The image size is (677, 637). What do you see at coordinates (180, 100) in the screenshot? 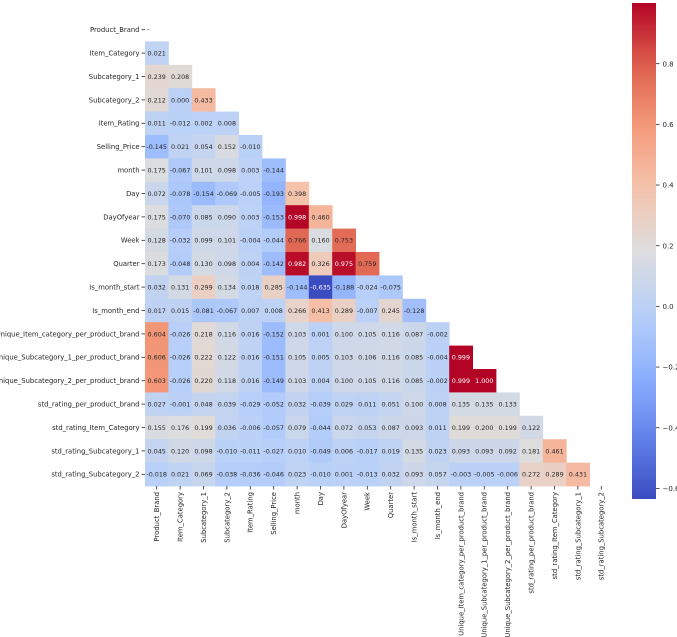
I see `cell-value-label: 0.000` at bounding box center [180, 100].